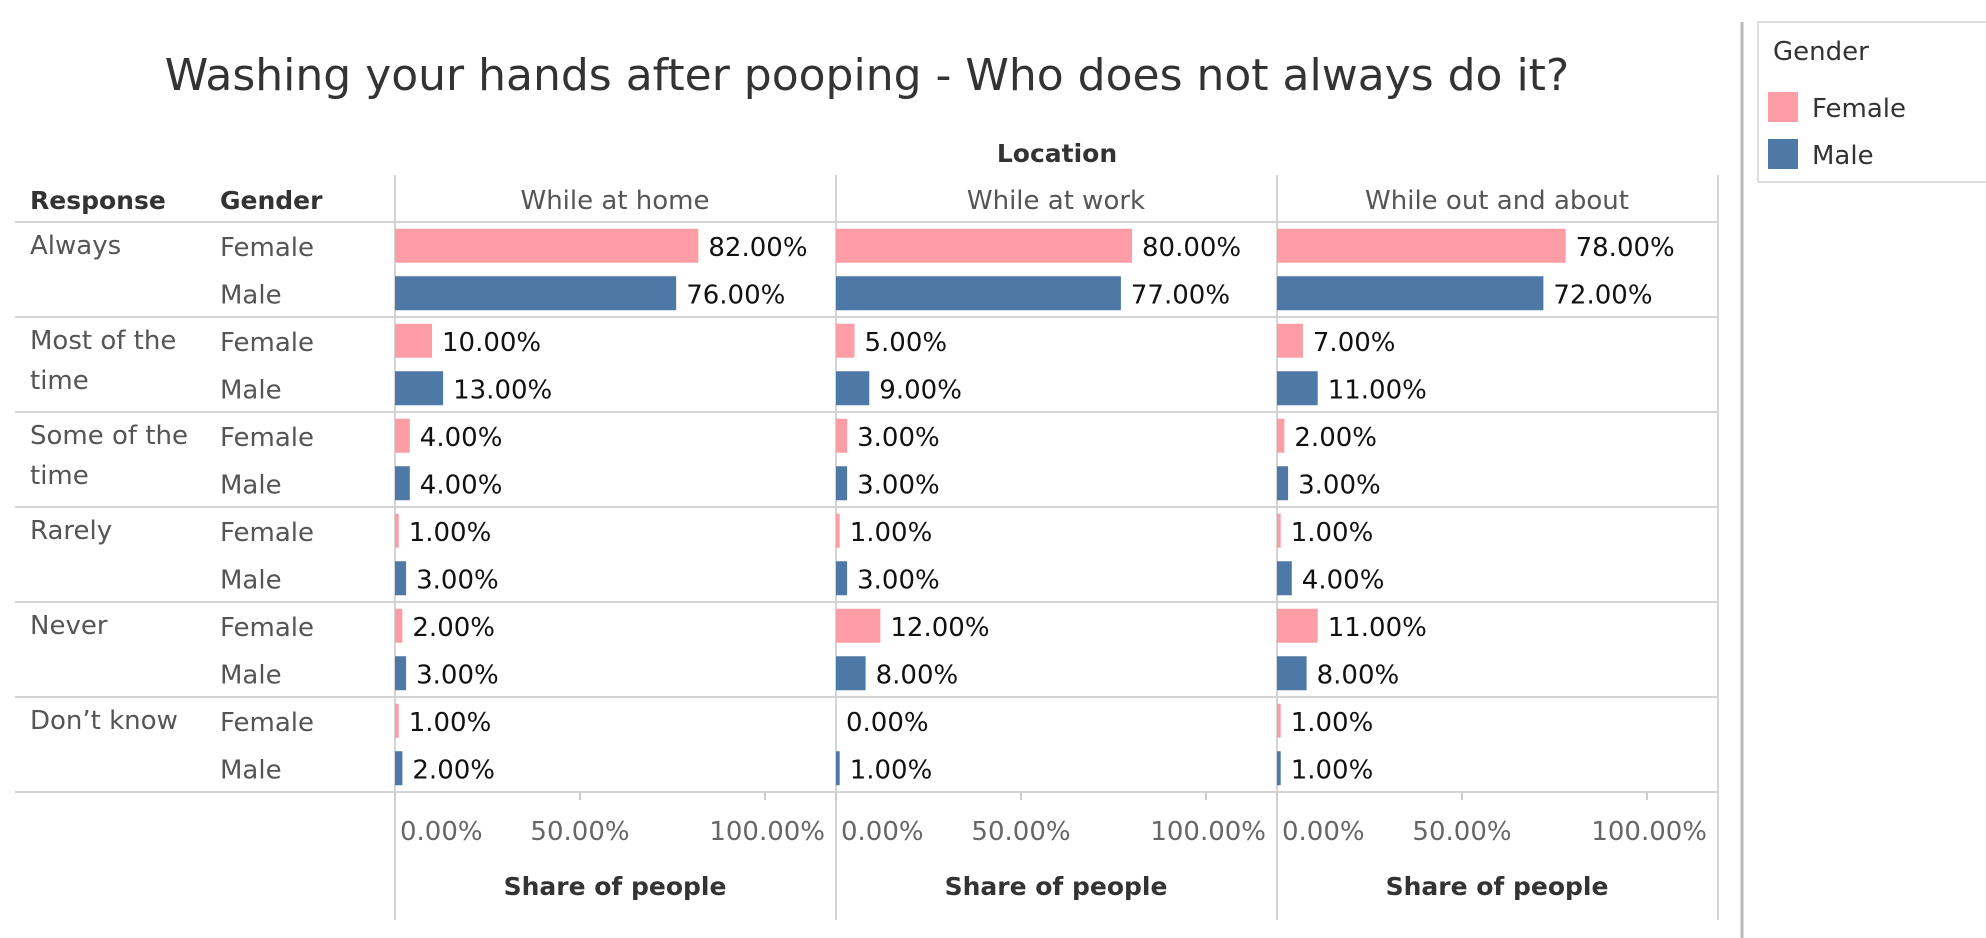 This screenshot has width=1986, height=938. What do you see at coordinates (1625, 248) in the screenshot?
I see `data-label: 78.00%` at bounding box center [1625, 248].